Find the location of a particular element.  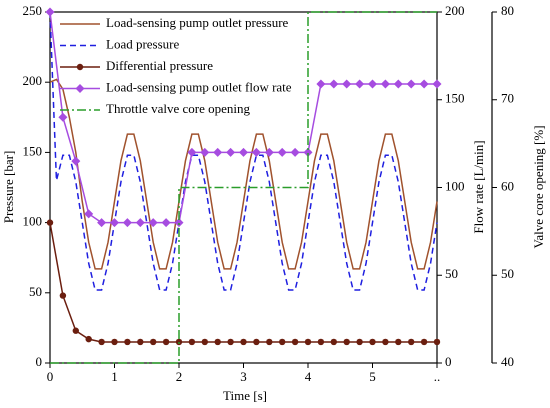

x-tick-label: 3 is located at coordinates (243, 376).